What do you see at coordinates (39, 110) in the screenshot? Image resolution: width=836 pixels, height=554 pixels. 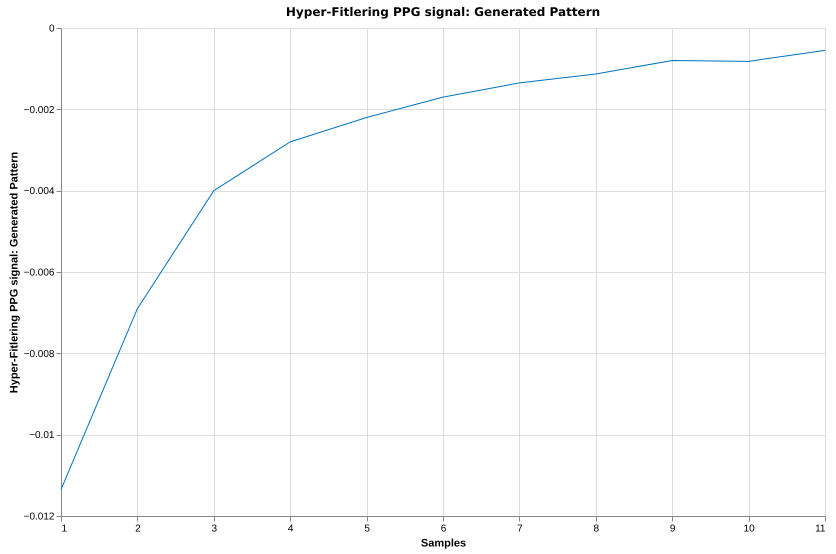 I see `y-tick-label: −0.002` at bounding box center [39, 110].